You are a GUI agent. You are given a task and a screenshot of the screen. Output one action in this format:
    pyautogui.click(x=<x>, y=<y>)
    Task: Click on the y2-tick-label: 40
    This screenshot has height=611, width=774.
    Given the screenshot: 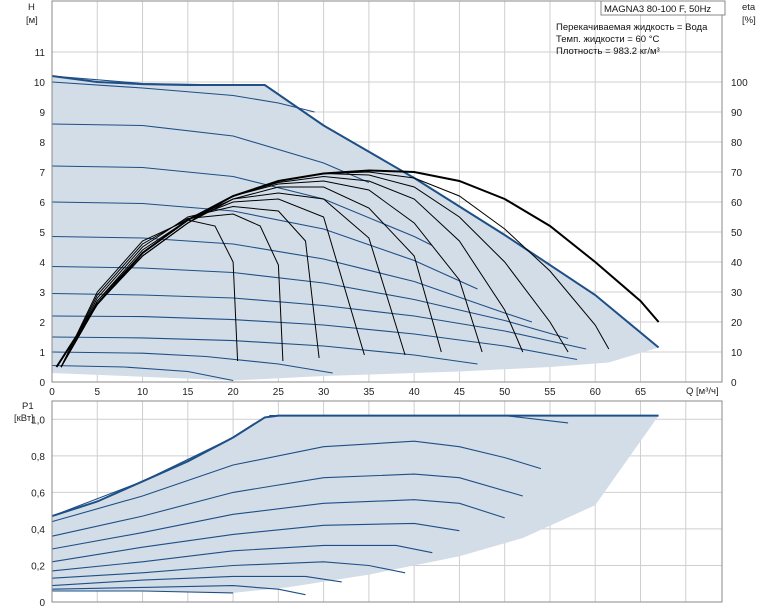 What is the action you would take?
    pyautogui.click(x=737, y=263)
    